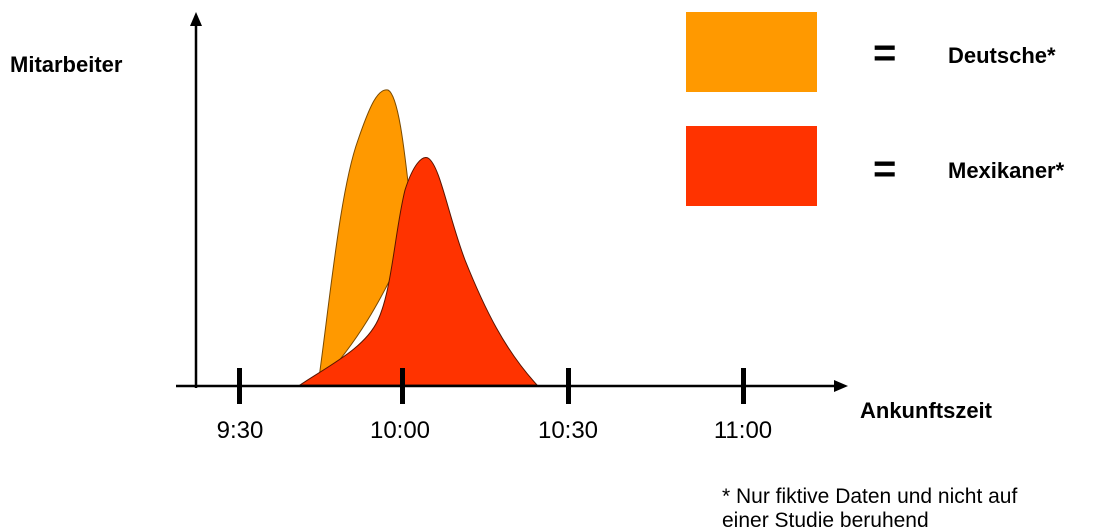 Image resolution: width=1119 pixels, height=532 pixels. Describe the element at coordinates (400, 430) in the screenshot. I see `x-tick-label: 10:00` at that location.